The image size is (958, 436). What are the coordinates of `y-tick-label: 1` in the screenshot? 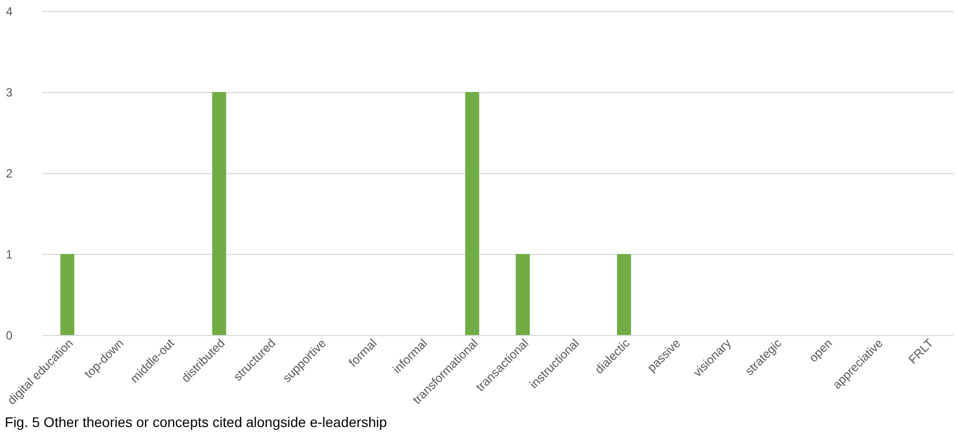 It's located at (9, 255).